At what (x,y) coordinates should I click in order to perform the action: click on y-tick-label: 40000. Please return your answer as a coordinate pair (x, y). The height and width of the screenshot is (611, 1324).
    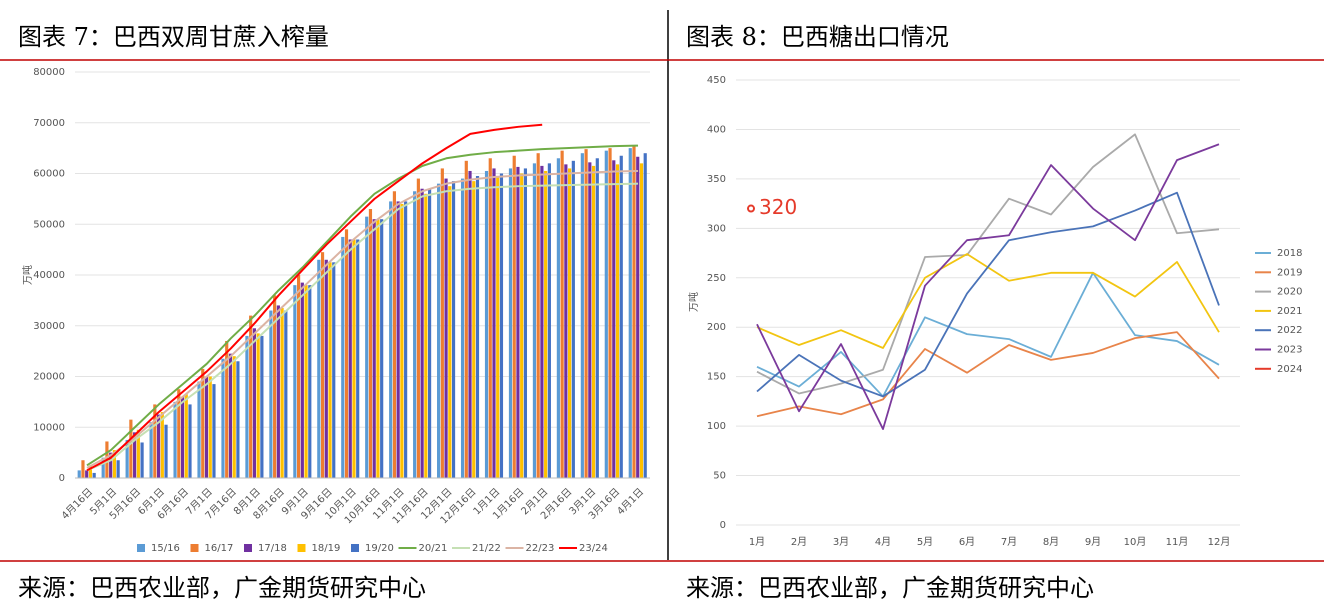
    Looking at the image, I should click on (49, 275).